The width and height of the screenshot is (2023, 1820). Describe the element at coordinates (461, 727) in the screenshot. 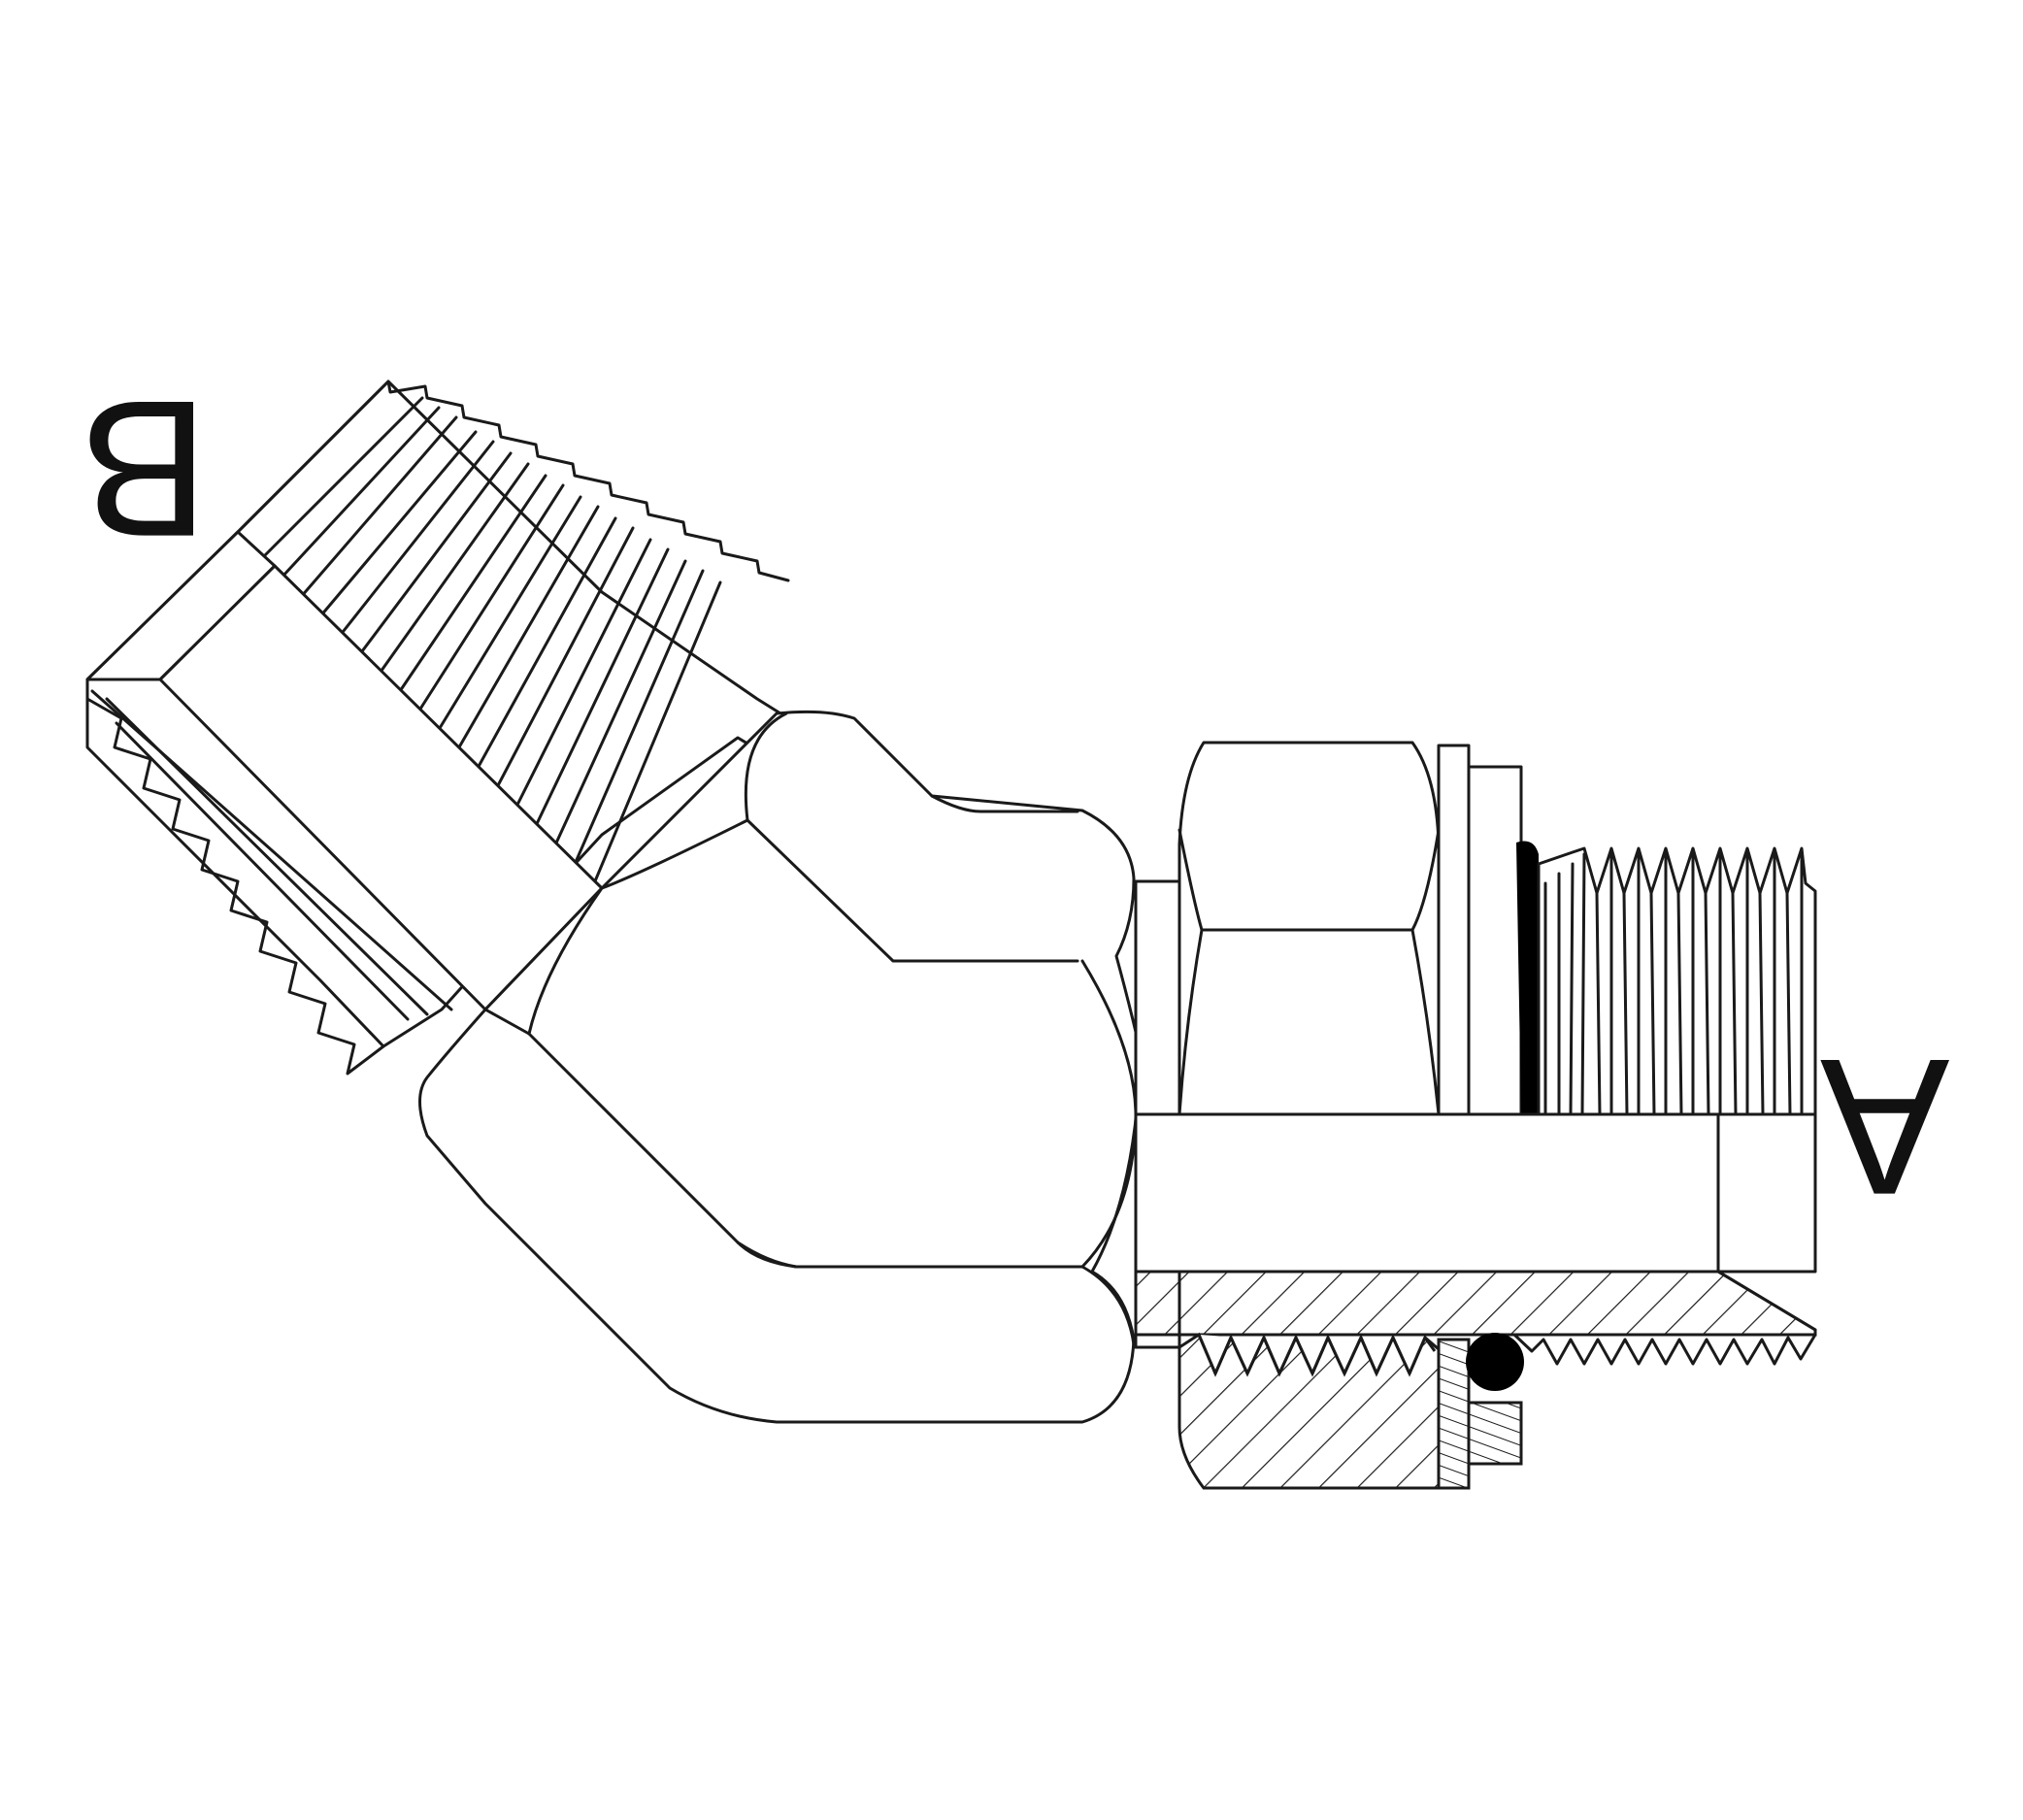

I see `b-port-thread` at that location.